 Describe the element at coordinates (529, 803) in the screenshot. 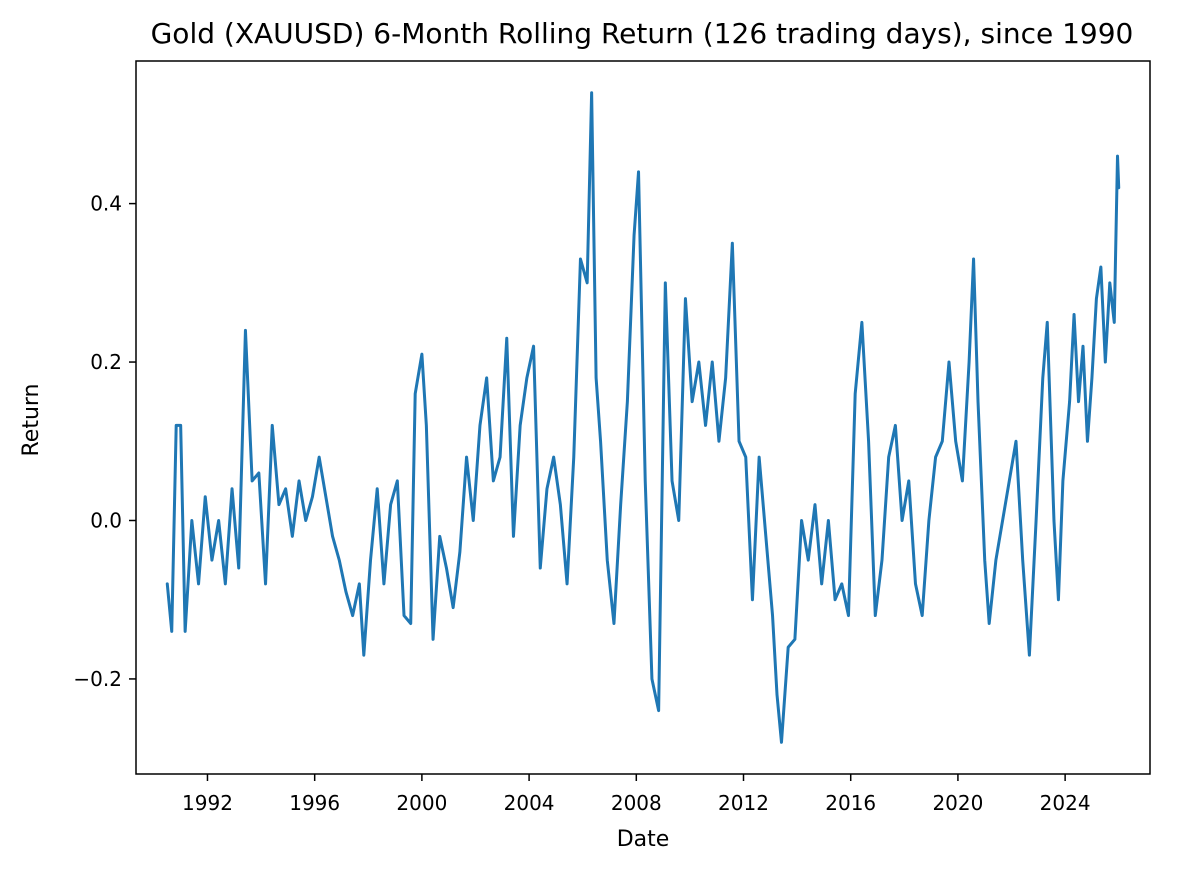

I see `x-tick-label: 2004` at that location.